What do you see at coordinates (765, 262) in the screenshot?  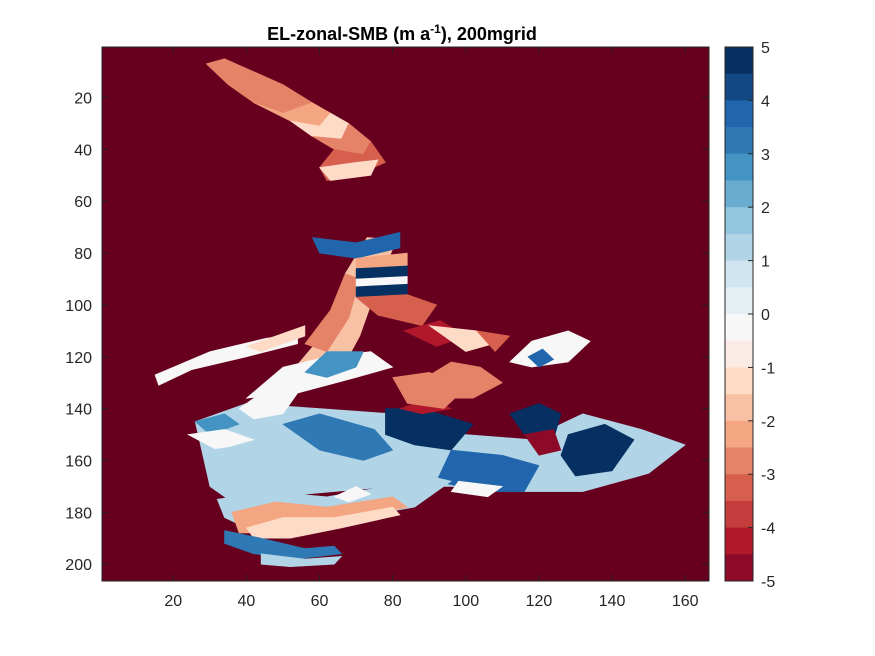 I see `colorbar-tick-label: 1` at bounding box center [765, 262].